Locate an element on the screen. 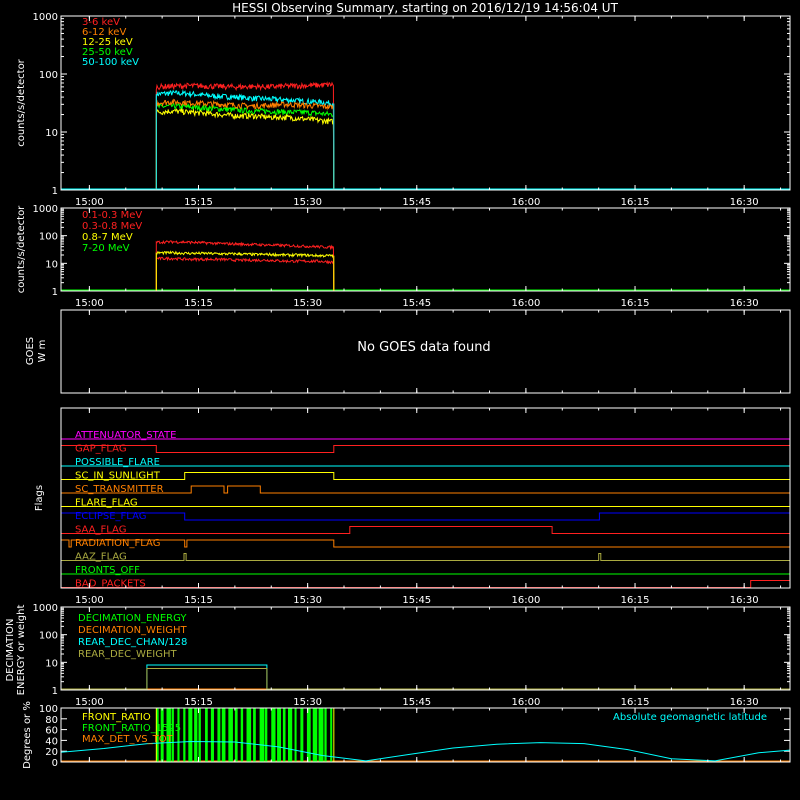 This screenshot has height=800, width=800. y-axis-label: GOES is located at coordinates (30, 351).